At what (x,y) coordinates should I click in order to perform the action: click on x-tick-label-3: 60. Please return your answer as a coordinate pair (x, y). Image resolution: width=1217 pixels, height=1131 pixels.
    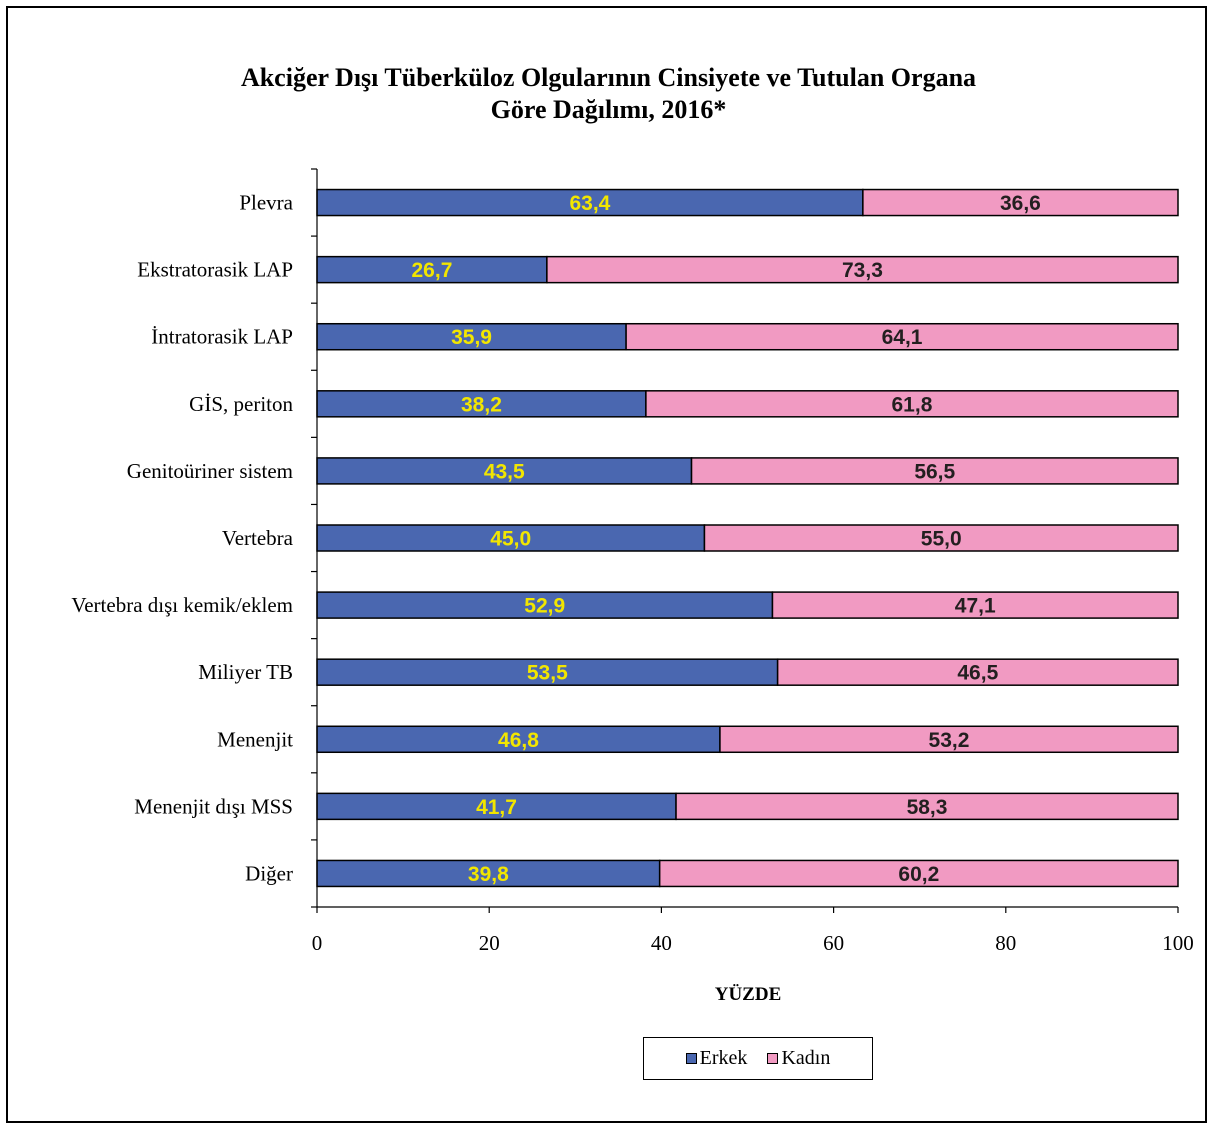
    Looking at the image, I should click on (833, 943).